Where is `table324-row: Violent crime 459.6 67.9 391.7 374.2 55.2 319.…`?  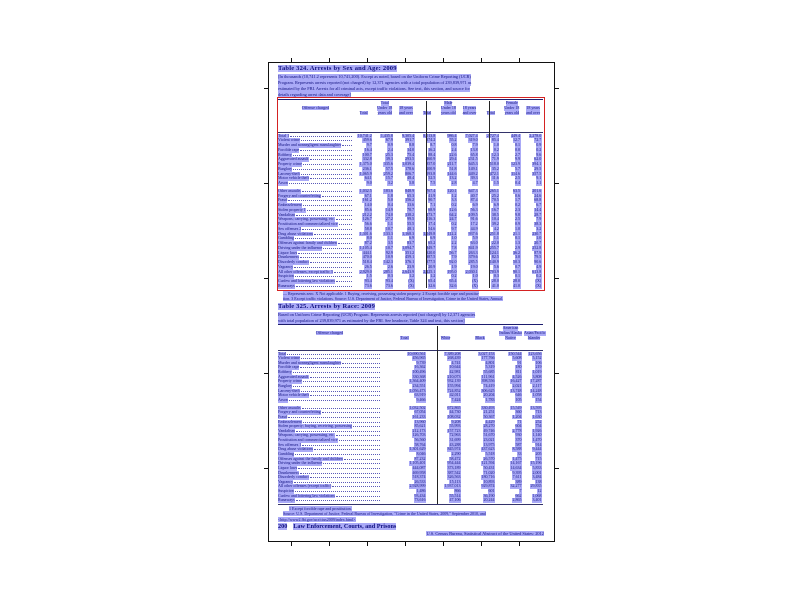 table324-row: Violent crime 459.6 67.9 391.7 374.2 55.2 319.… is located at coordinates (411, 140).